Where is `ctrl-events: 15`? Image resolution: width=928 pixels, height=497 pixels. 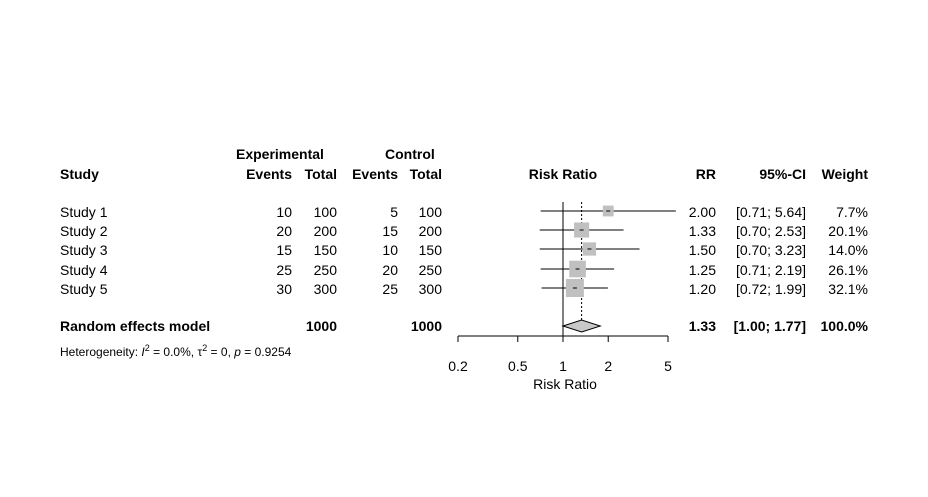
ctrl-events: 15 is located at coordinates (390, 231).